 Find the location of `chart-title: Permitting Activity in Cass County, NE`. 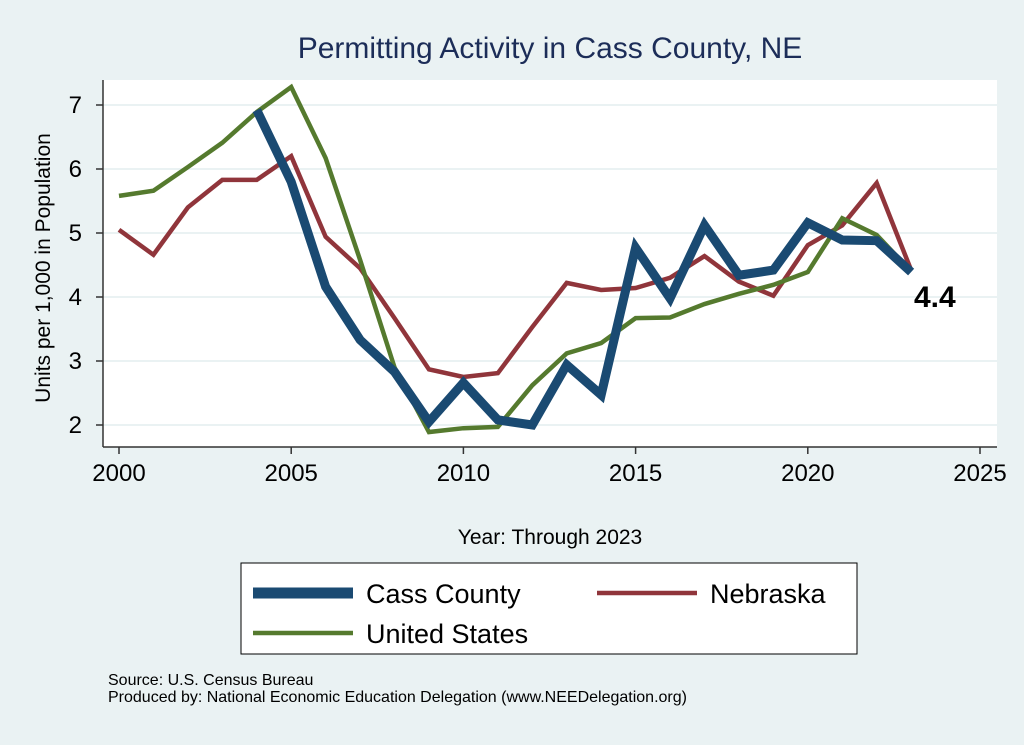

chart-title: Permitting Activity in Cass County, NE is located at coordinates (550, 48).